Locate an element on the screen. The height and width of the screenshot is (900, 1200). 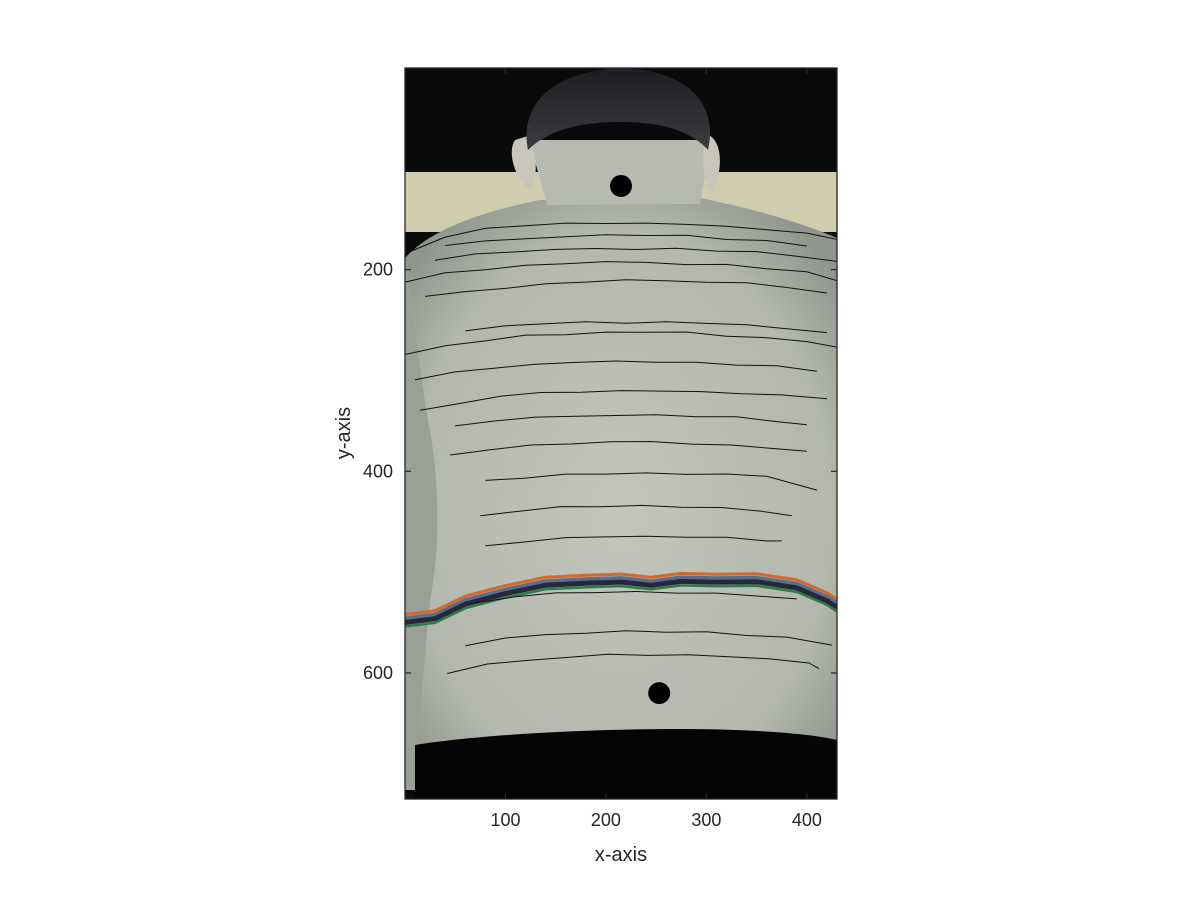
y-tick-label: 400 is located at coordinates (378, 471).